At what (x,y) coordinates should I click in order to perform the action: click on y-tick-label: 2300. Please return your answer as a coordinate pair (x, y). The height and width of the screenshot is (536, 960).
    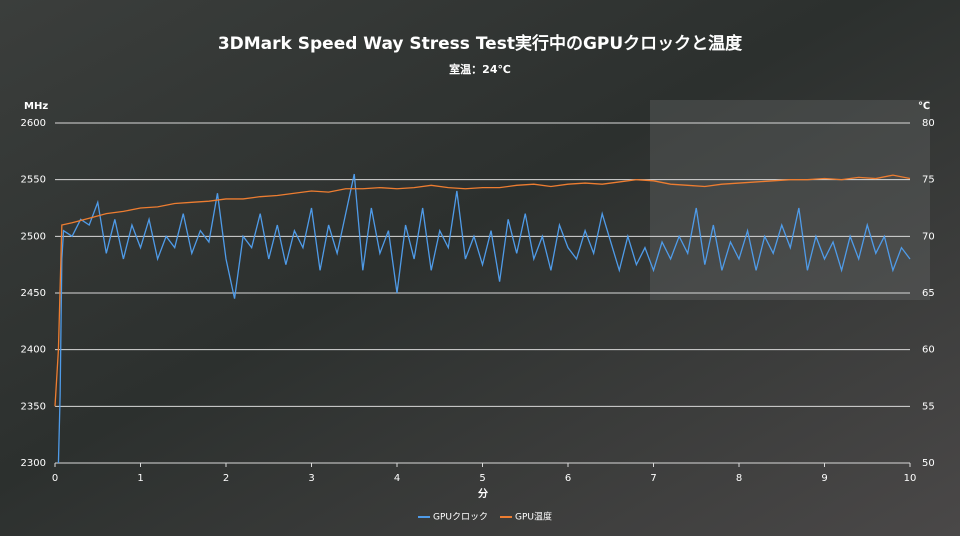
    Looking at the image, I should click on (33, 463).